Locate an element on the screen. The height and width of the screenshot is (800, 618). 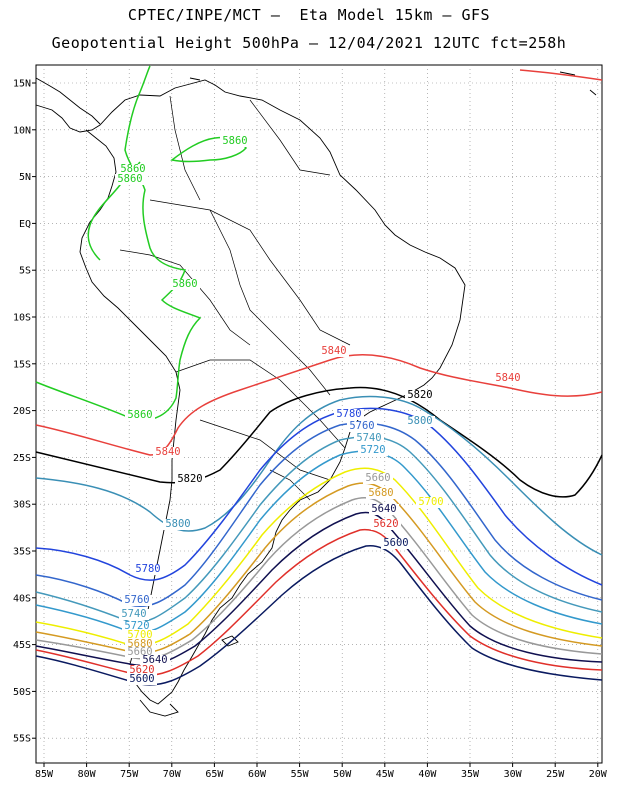
lat-tick-label: 50S is located at coordinates (22, 692).